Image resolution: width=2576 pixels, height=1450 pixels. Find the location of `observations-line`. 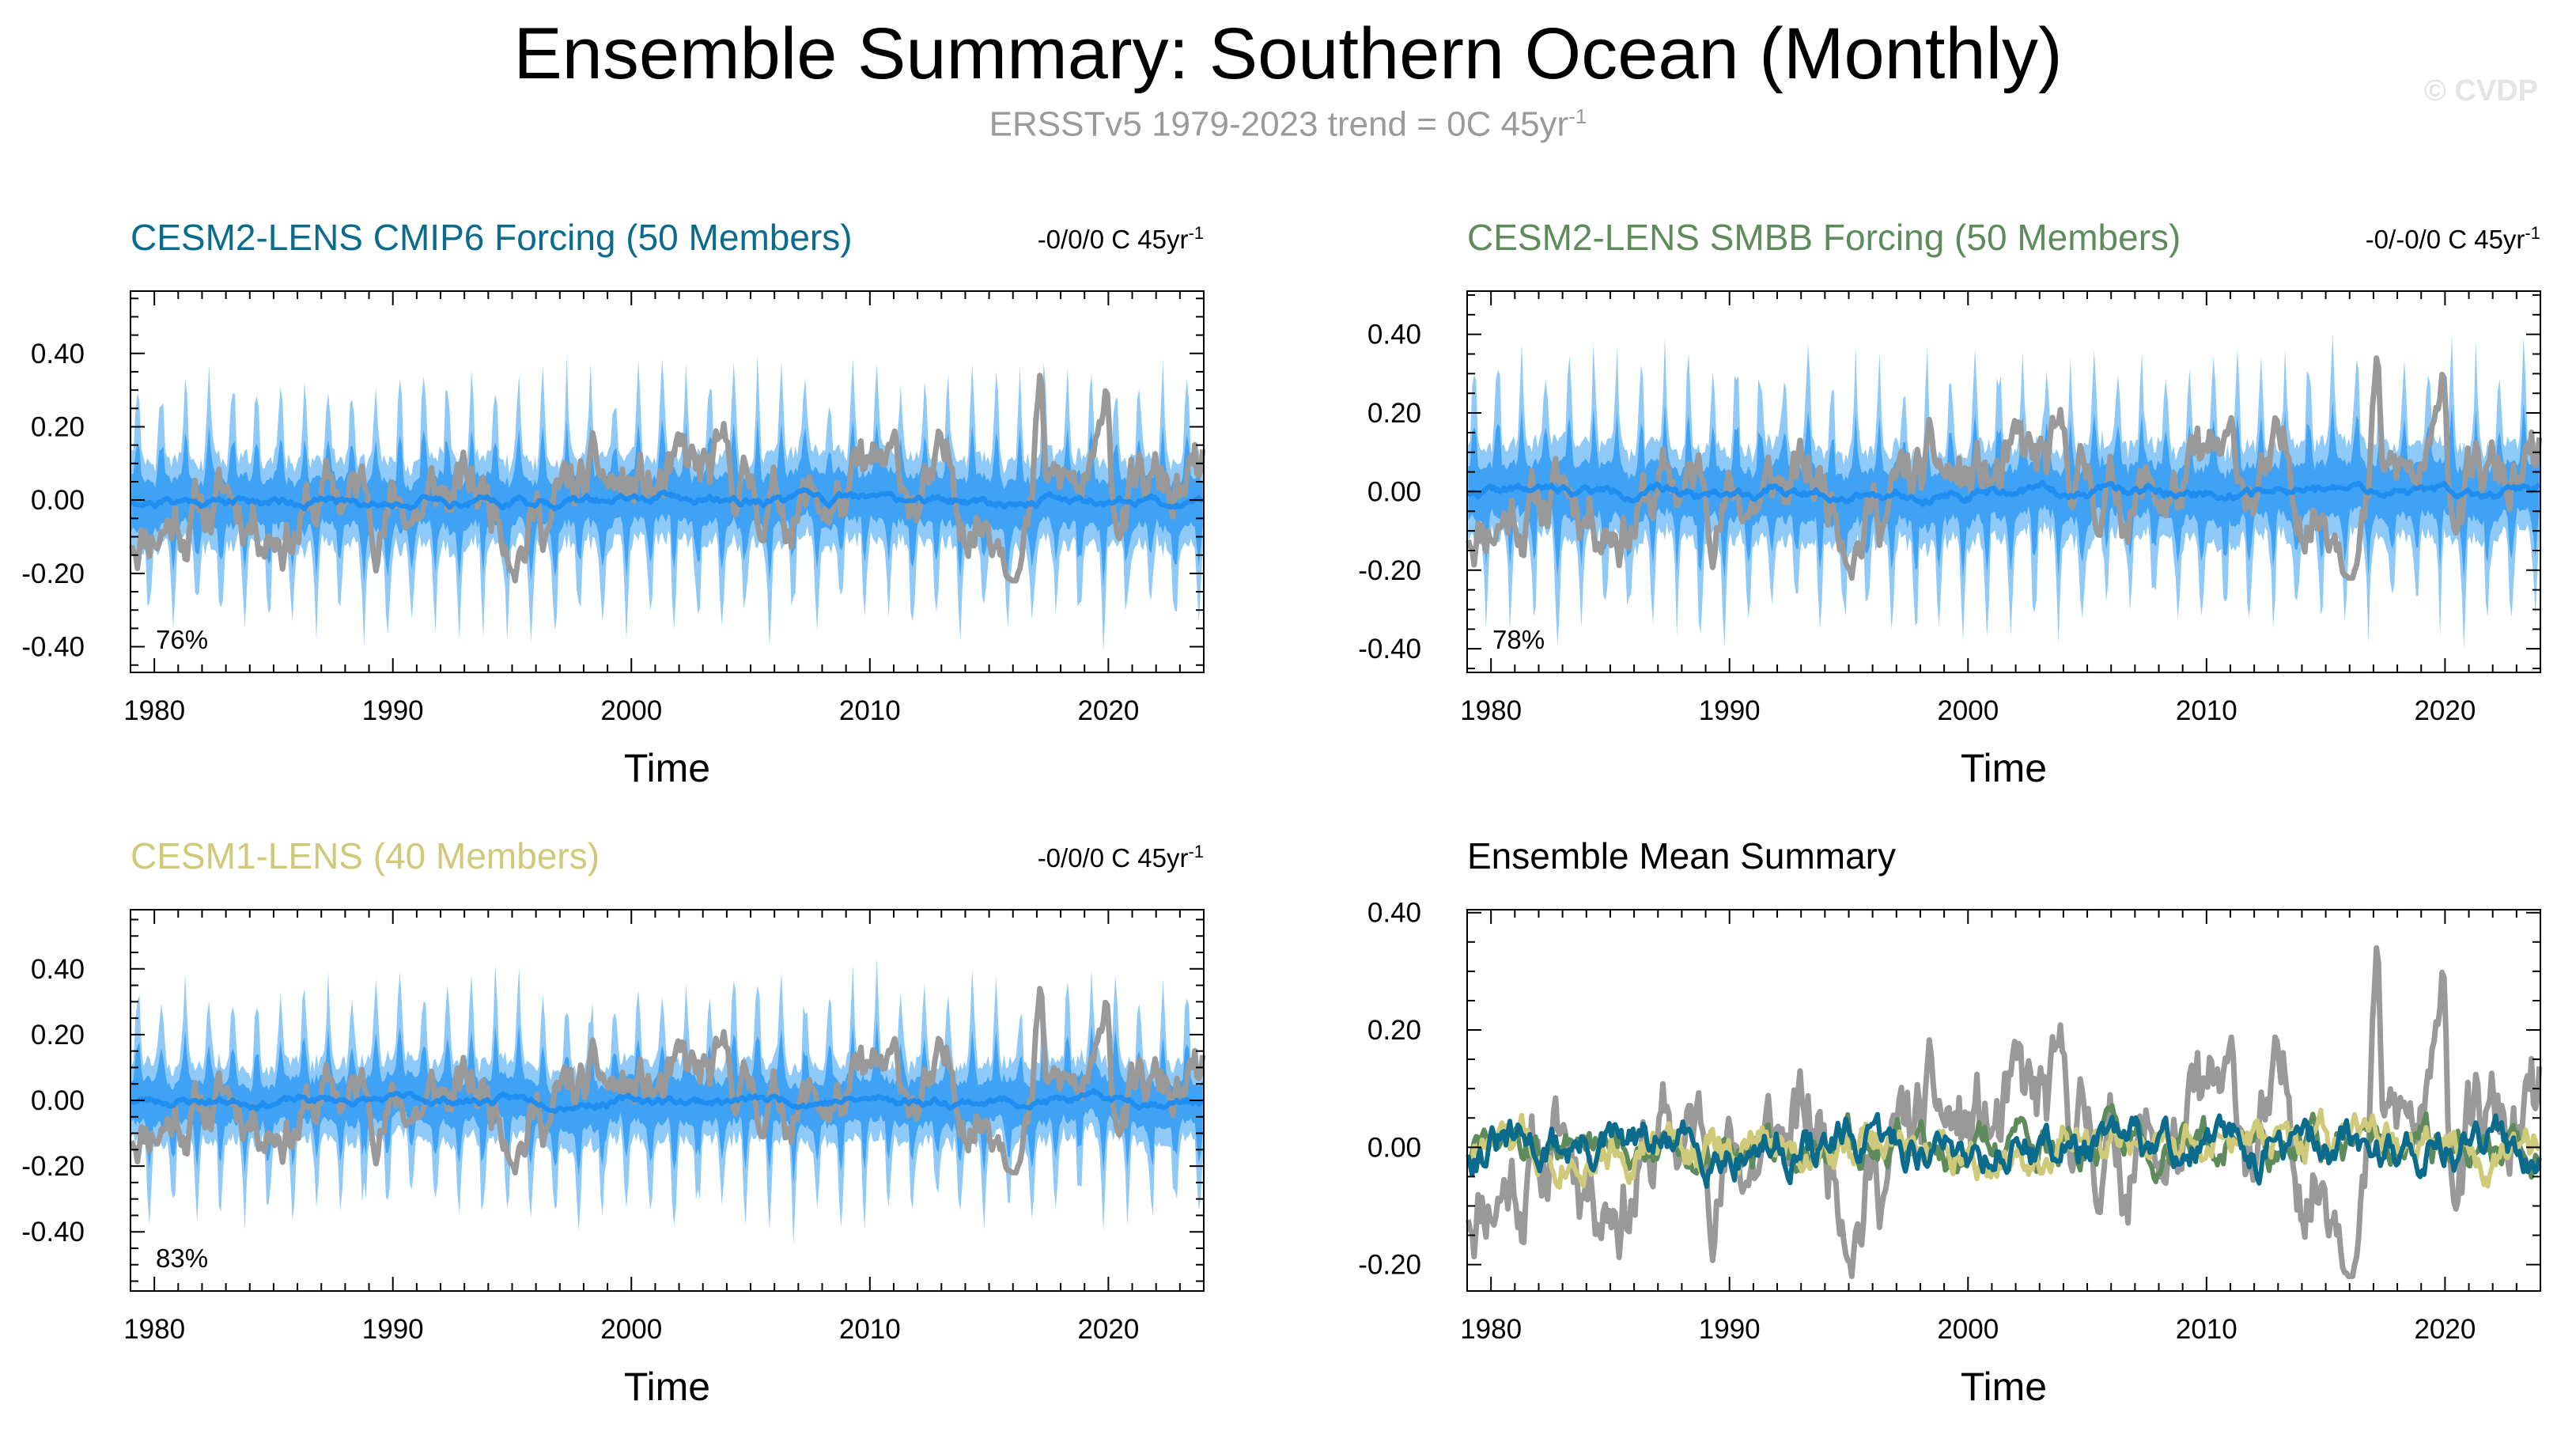

observations-line is located at coordinates (2004, 1112).